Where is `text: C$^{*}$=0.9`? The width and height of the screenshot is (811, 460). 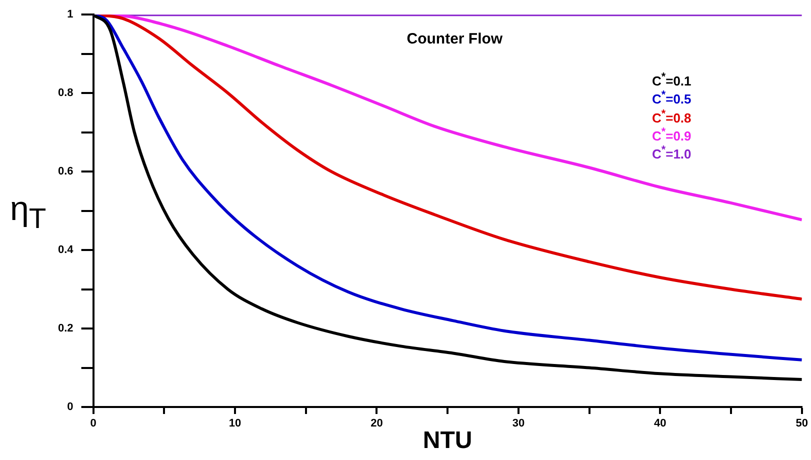 text: C$^{*}$=0.9 is located at coordinates (672, 134).